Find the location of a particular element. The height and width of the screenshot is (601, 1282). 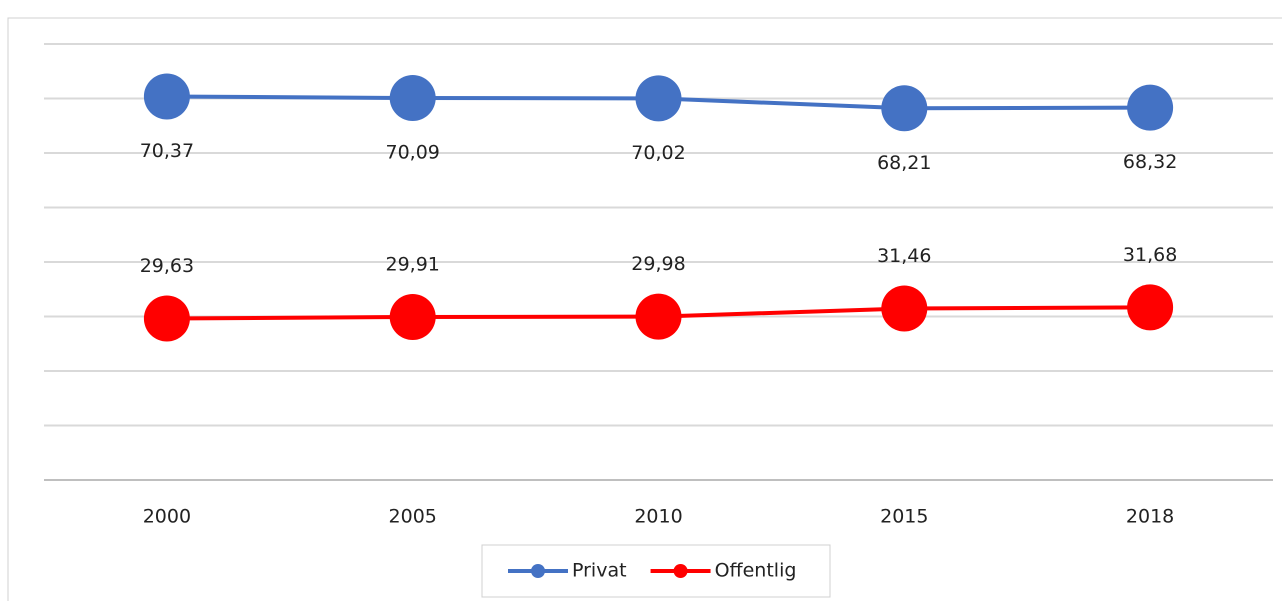

legend-label: Offentlig is located at coordinates (756, 571).